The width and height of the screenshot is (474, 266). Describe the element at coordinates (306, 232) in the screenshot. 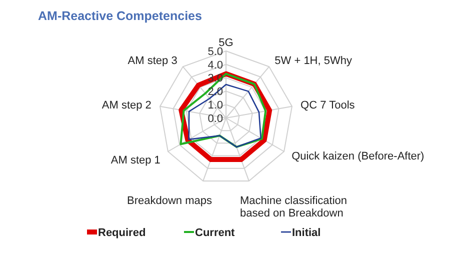

I see `legend-label: Initial` at that location.